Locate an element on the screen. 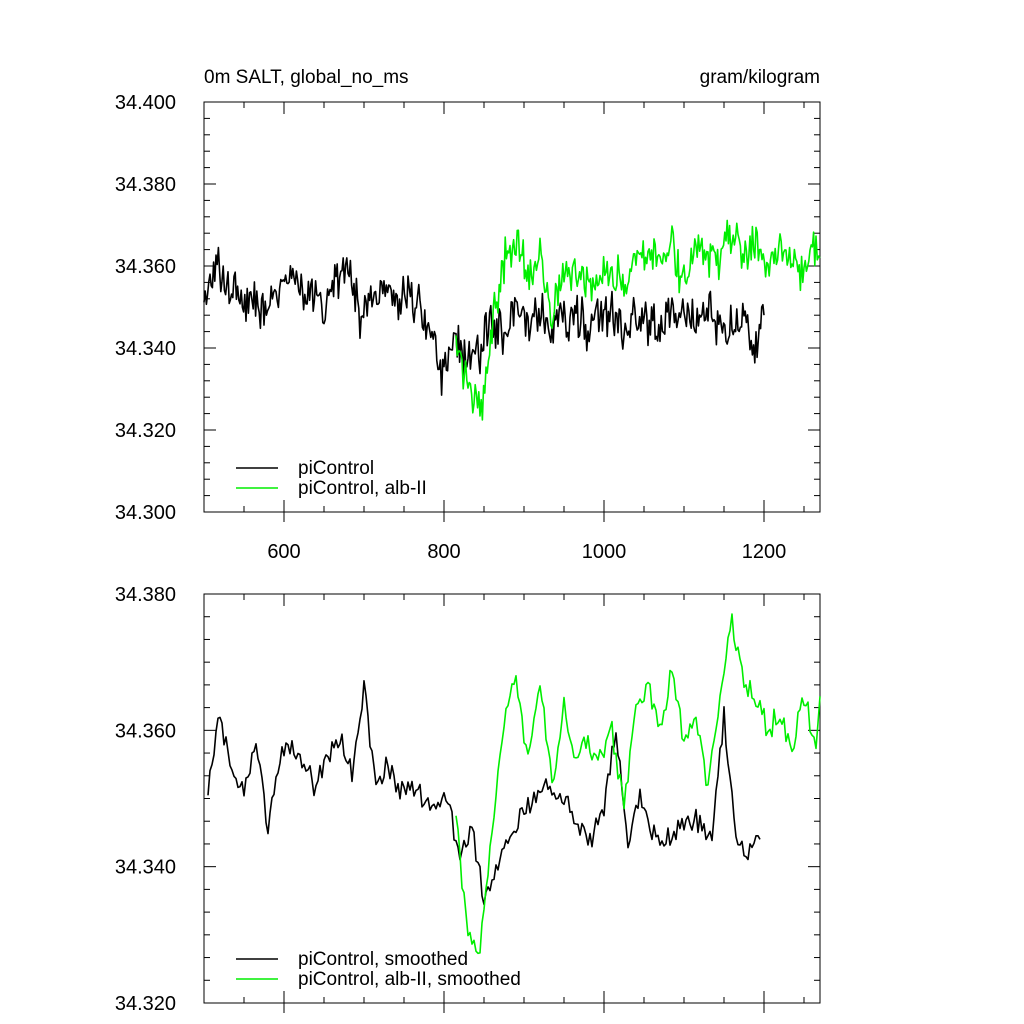 The image size is (1024, 1024). y-tick-label: 34.400 is located at coordinates (145, 103).